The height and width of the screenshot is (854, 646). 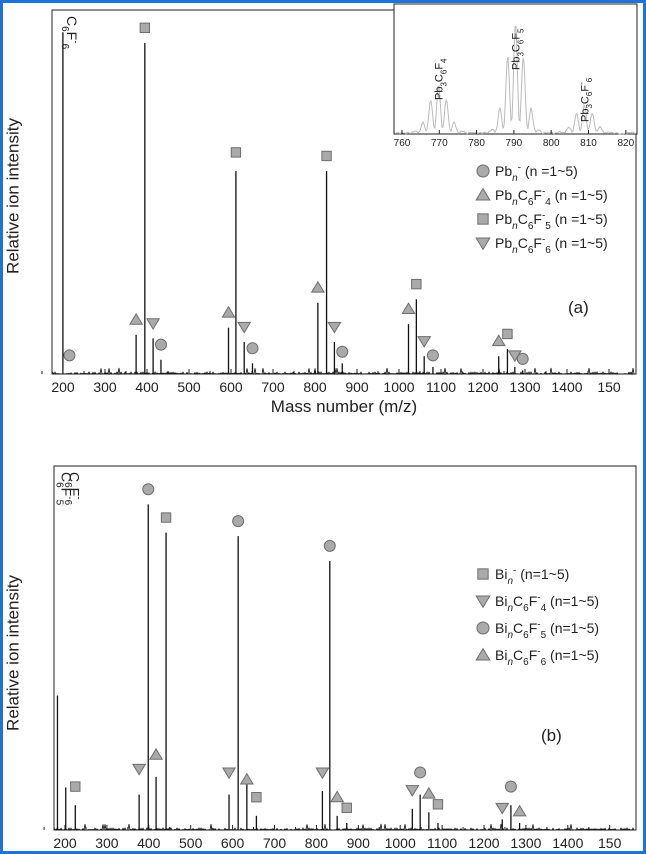 I want to click on inset-x-tick-label: 770, so click(x=439, y=143).